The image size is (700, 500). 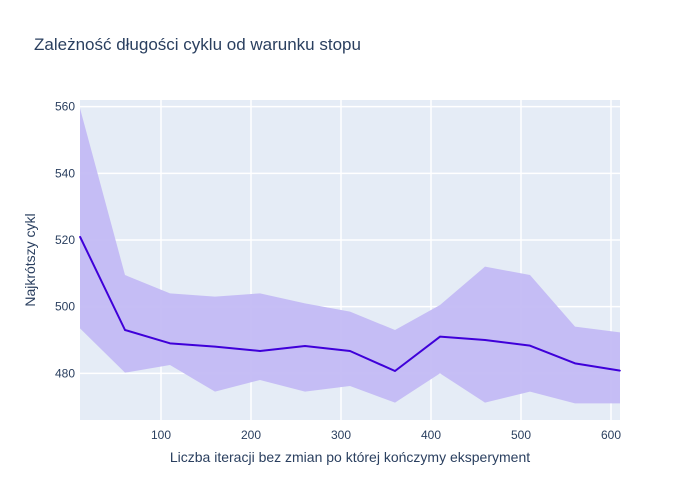 I want to click on x-tick-label: 100, so click(x=161, y=435).